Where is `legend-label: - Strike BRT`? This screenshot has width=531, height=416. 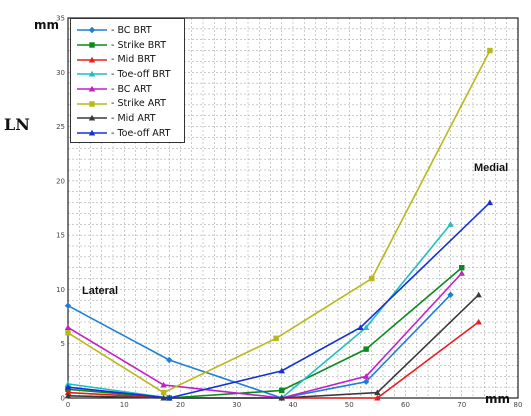
legend-label: - Strike BRT is located at coordinates (139, 45).